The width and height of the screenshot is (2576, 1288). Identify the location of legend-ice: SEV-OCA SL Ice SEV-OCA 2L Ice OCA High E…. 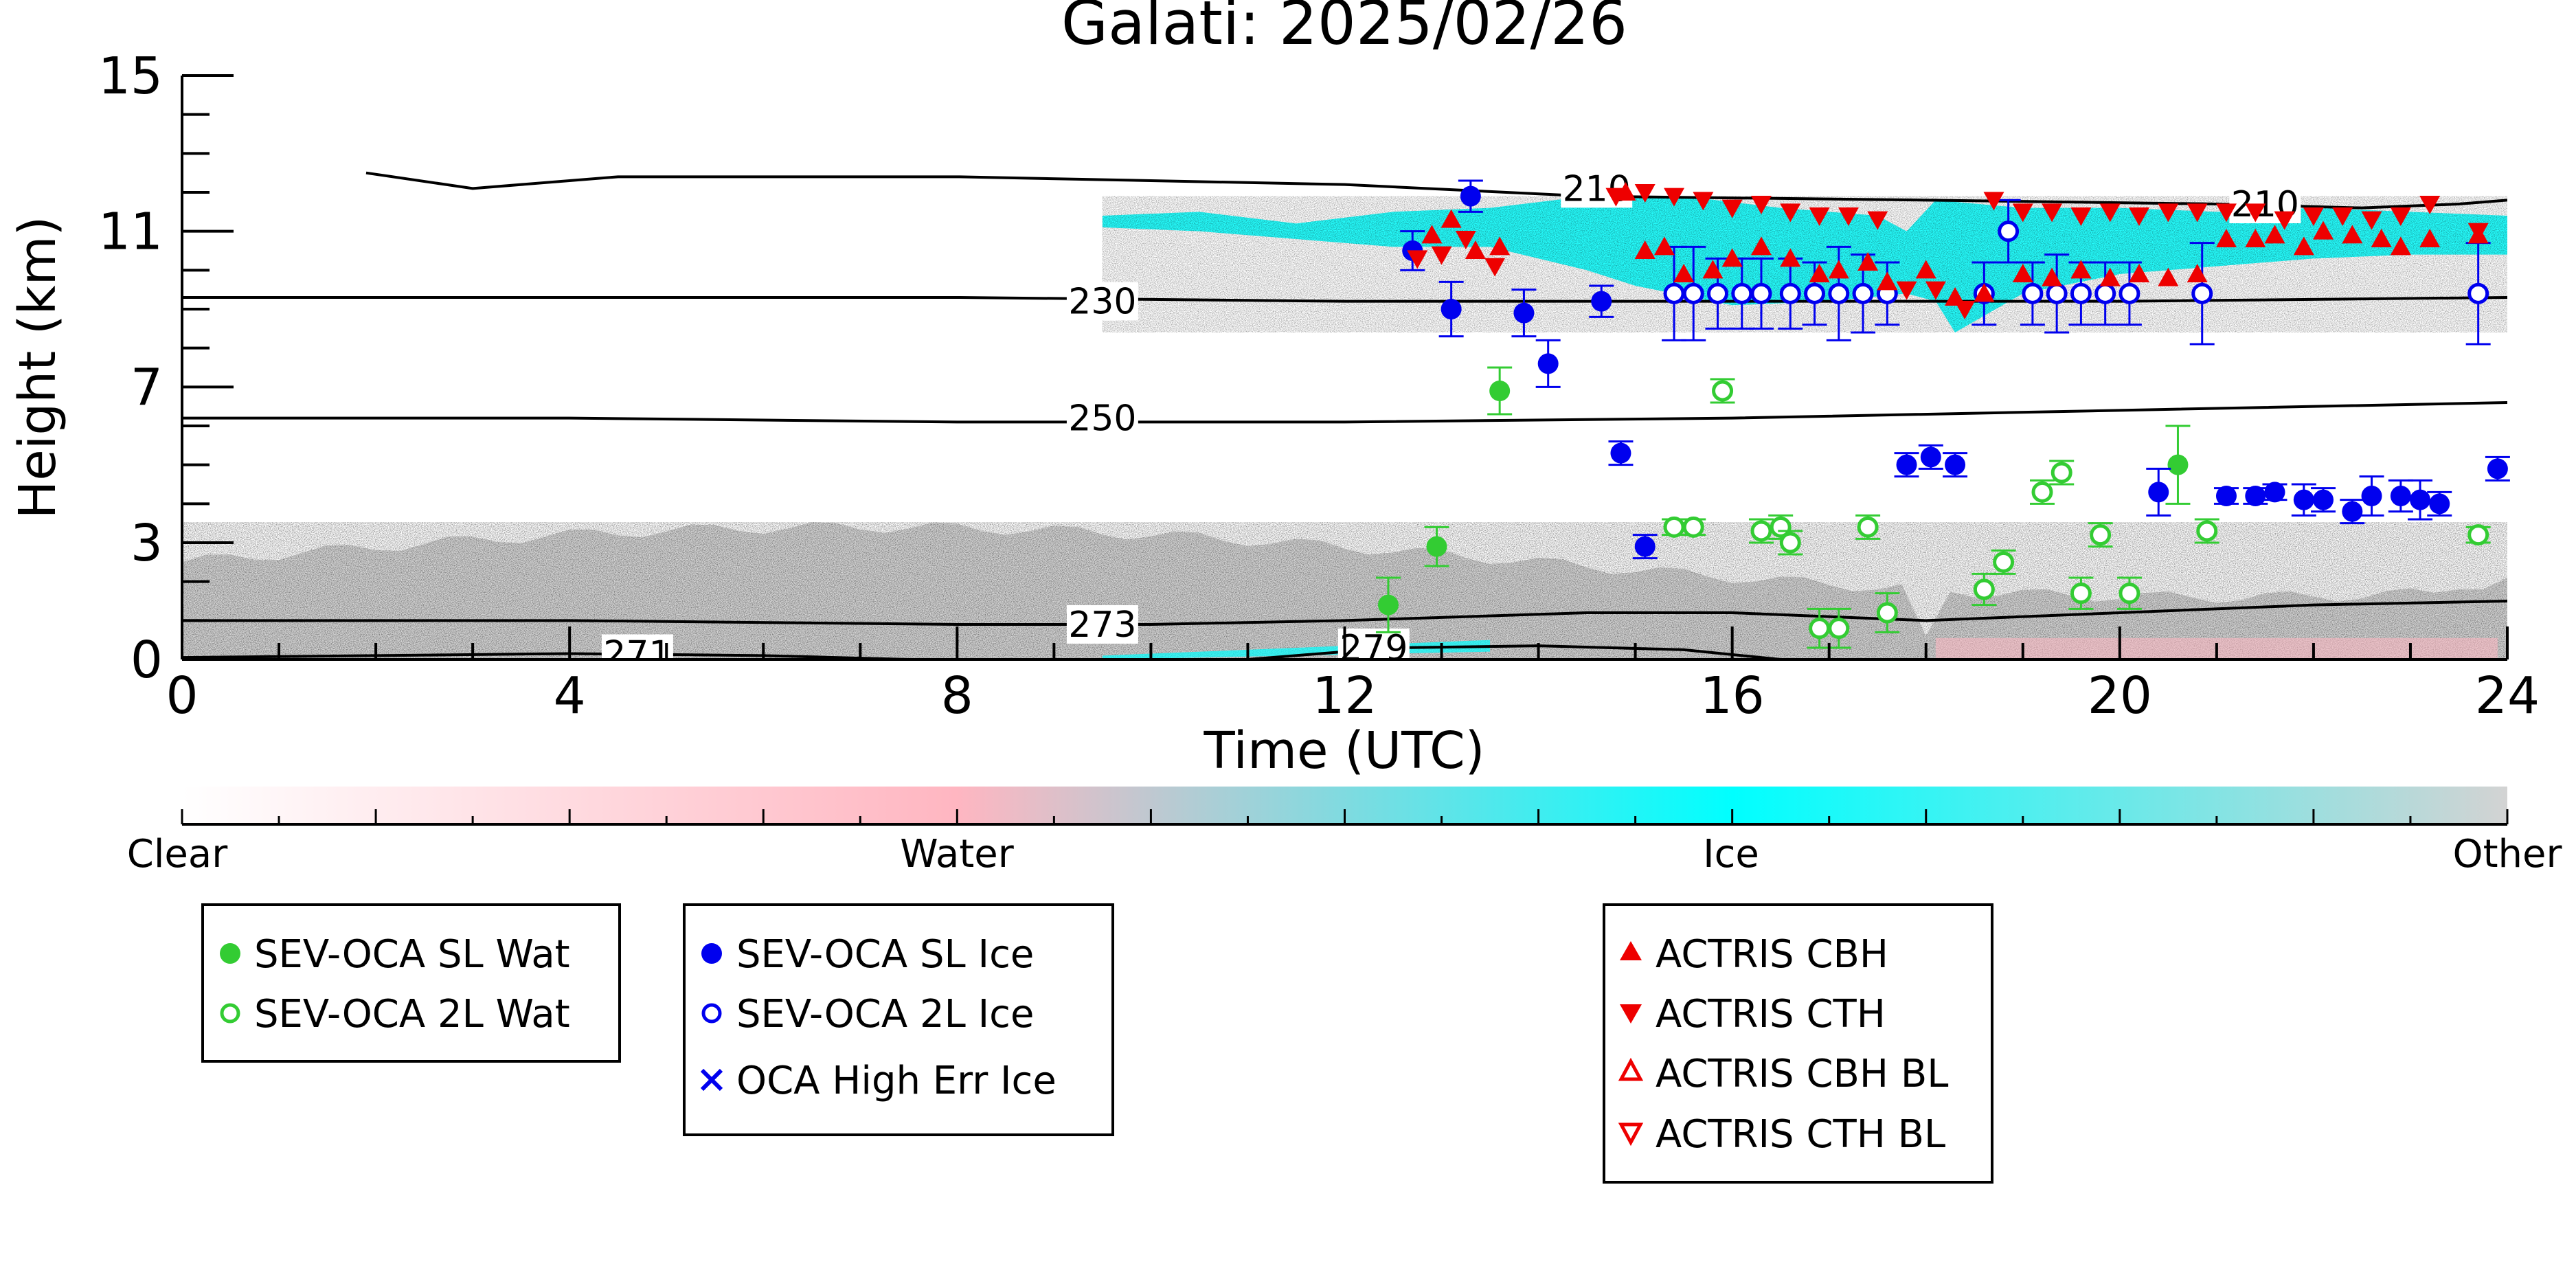
(898, 1019).